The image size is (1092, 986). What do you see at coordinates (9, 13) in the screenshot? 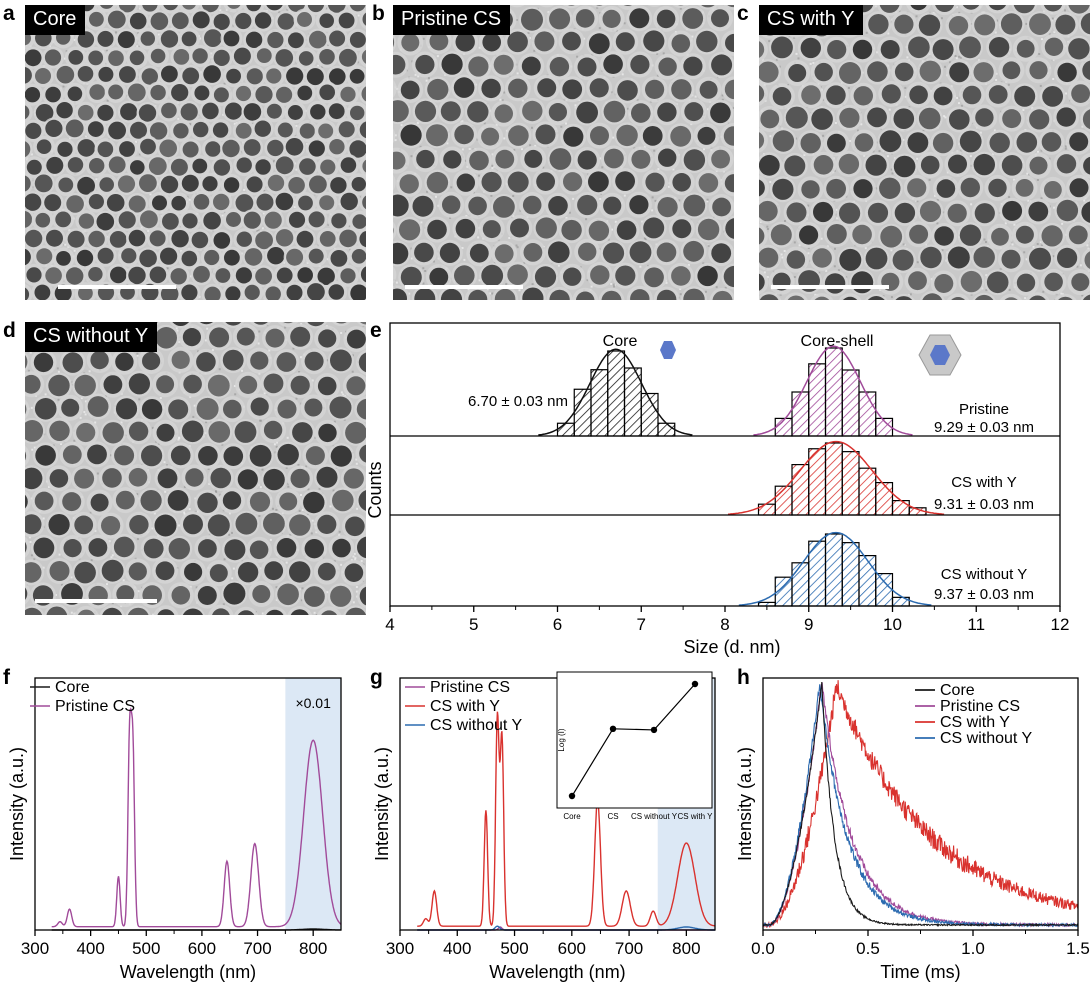
I see `panel-letter-a: a` at bounding box center [9, 13].